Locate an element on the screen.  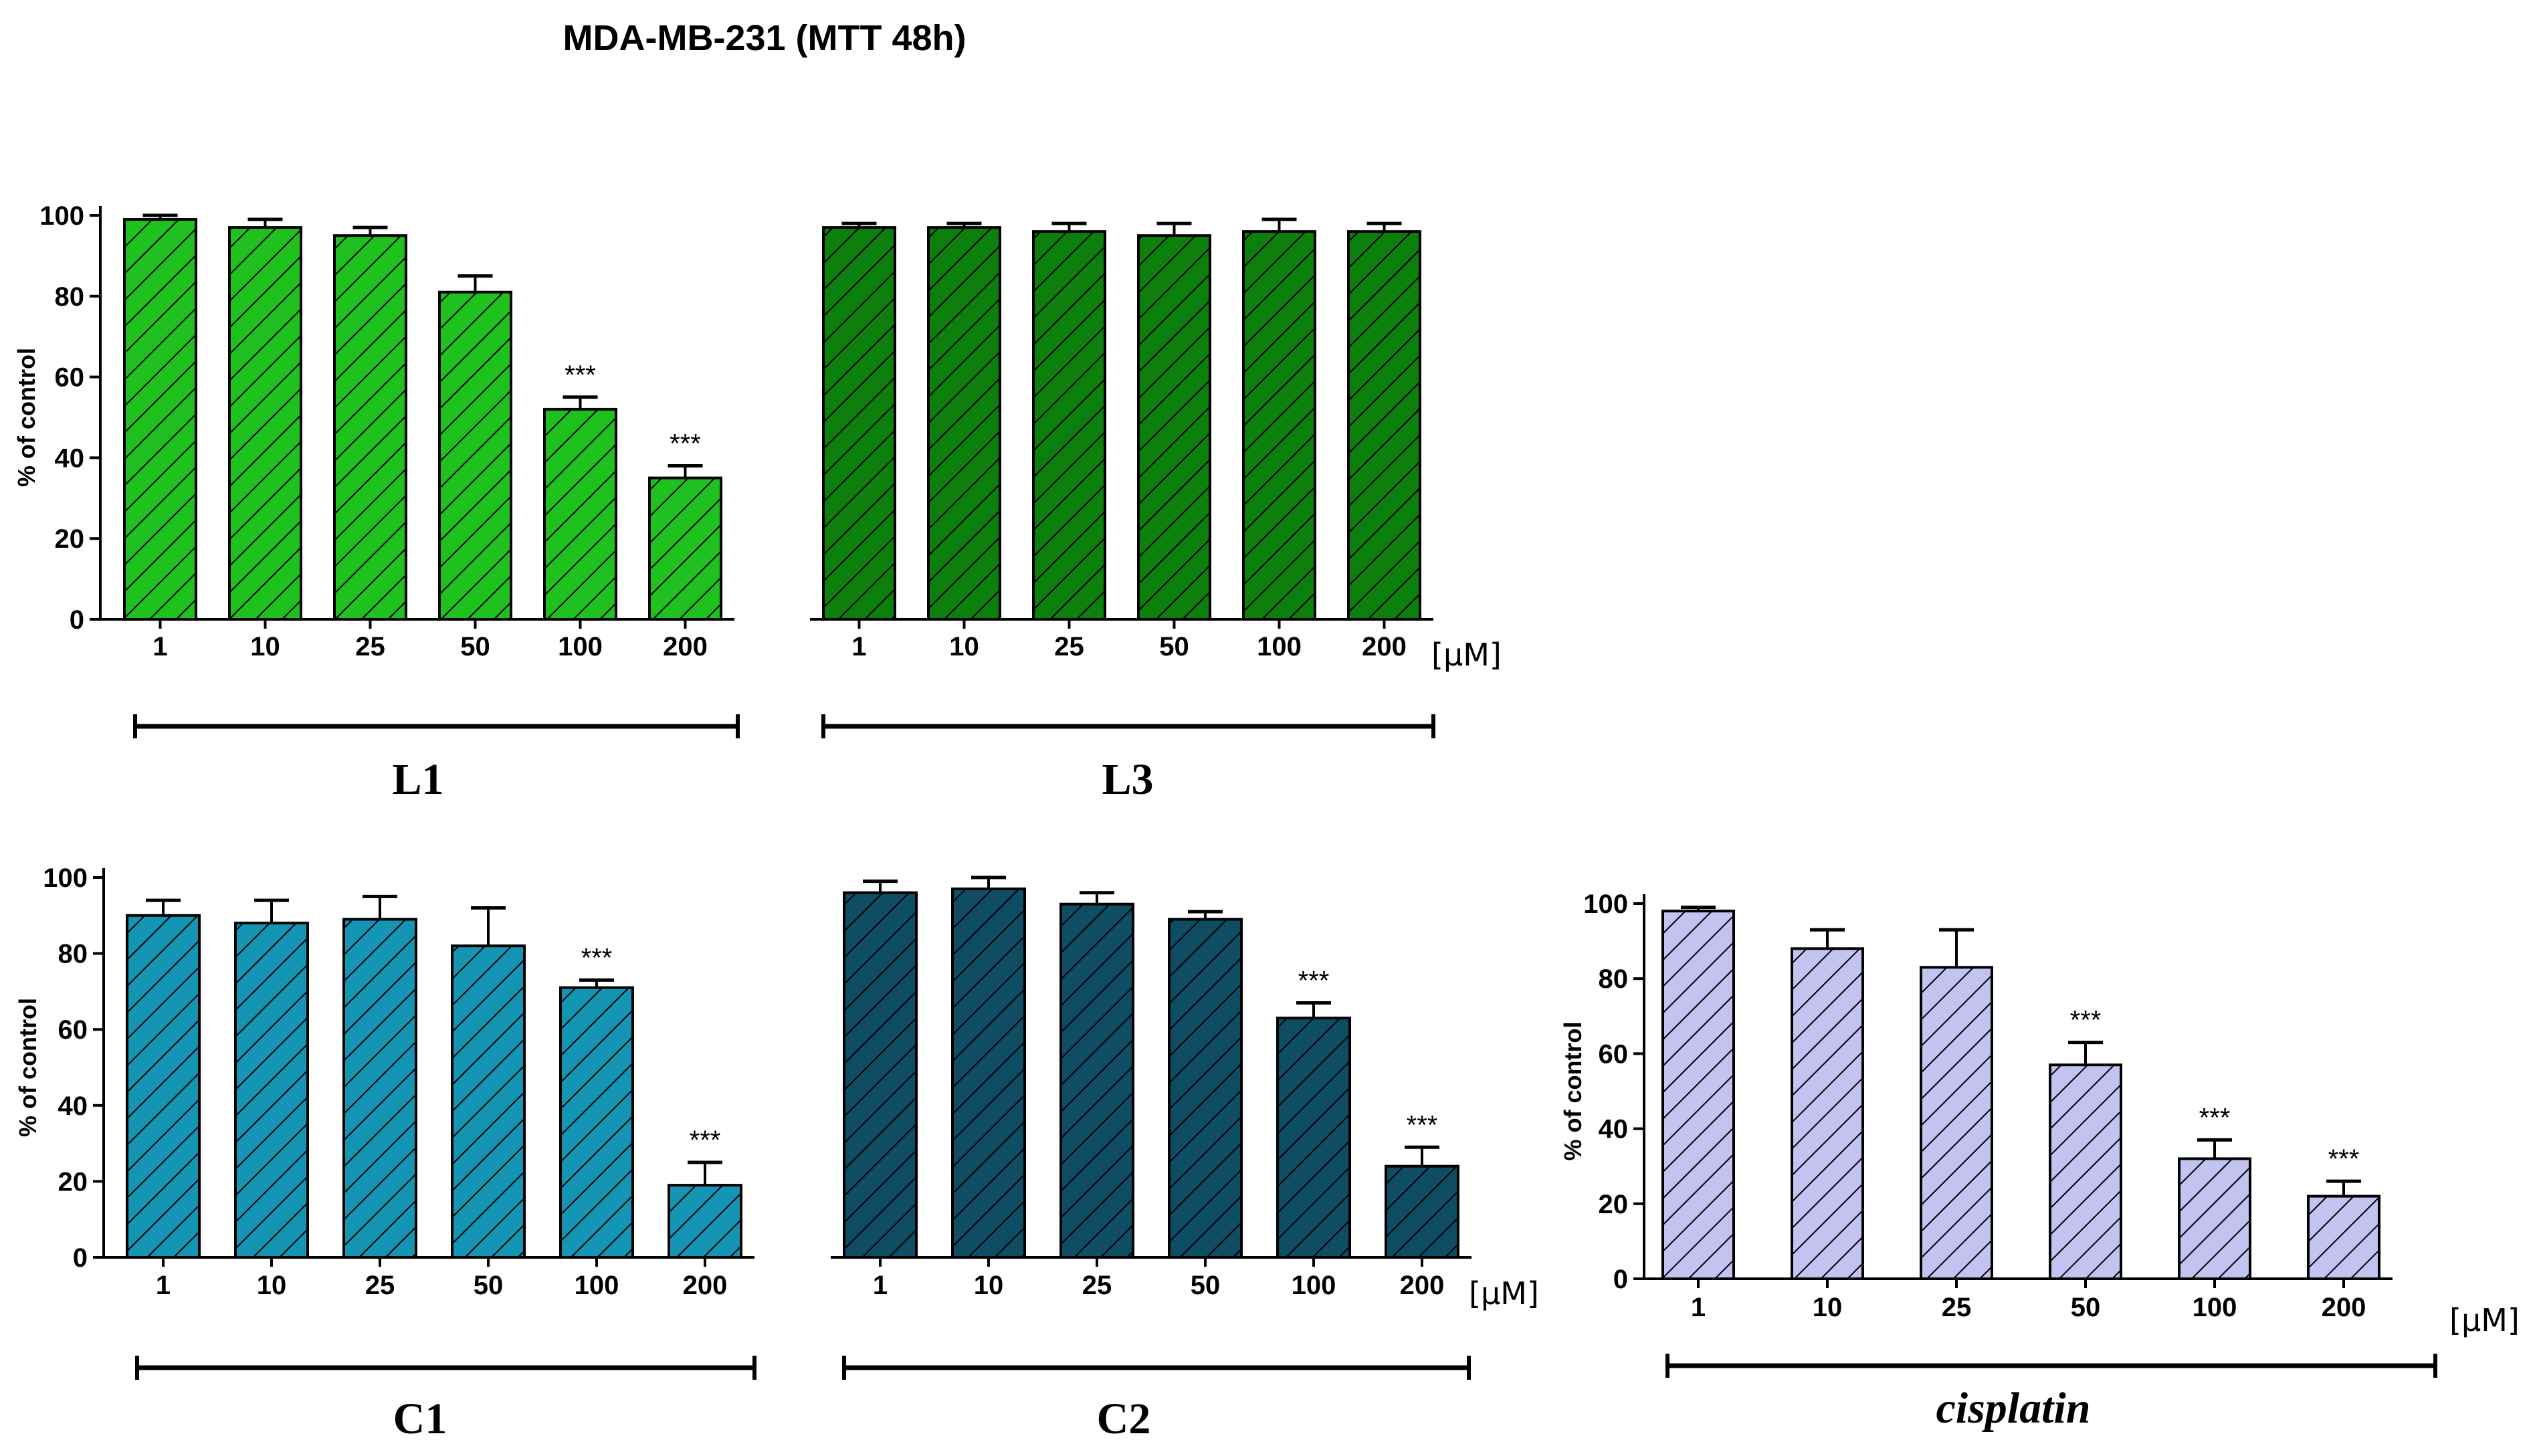
group-label: C1 is located at coordinates (420, 1418).